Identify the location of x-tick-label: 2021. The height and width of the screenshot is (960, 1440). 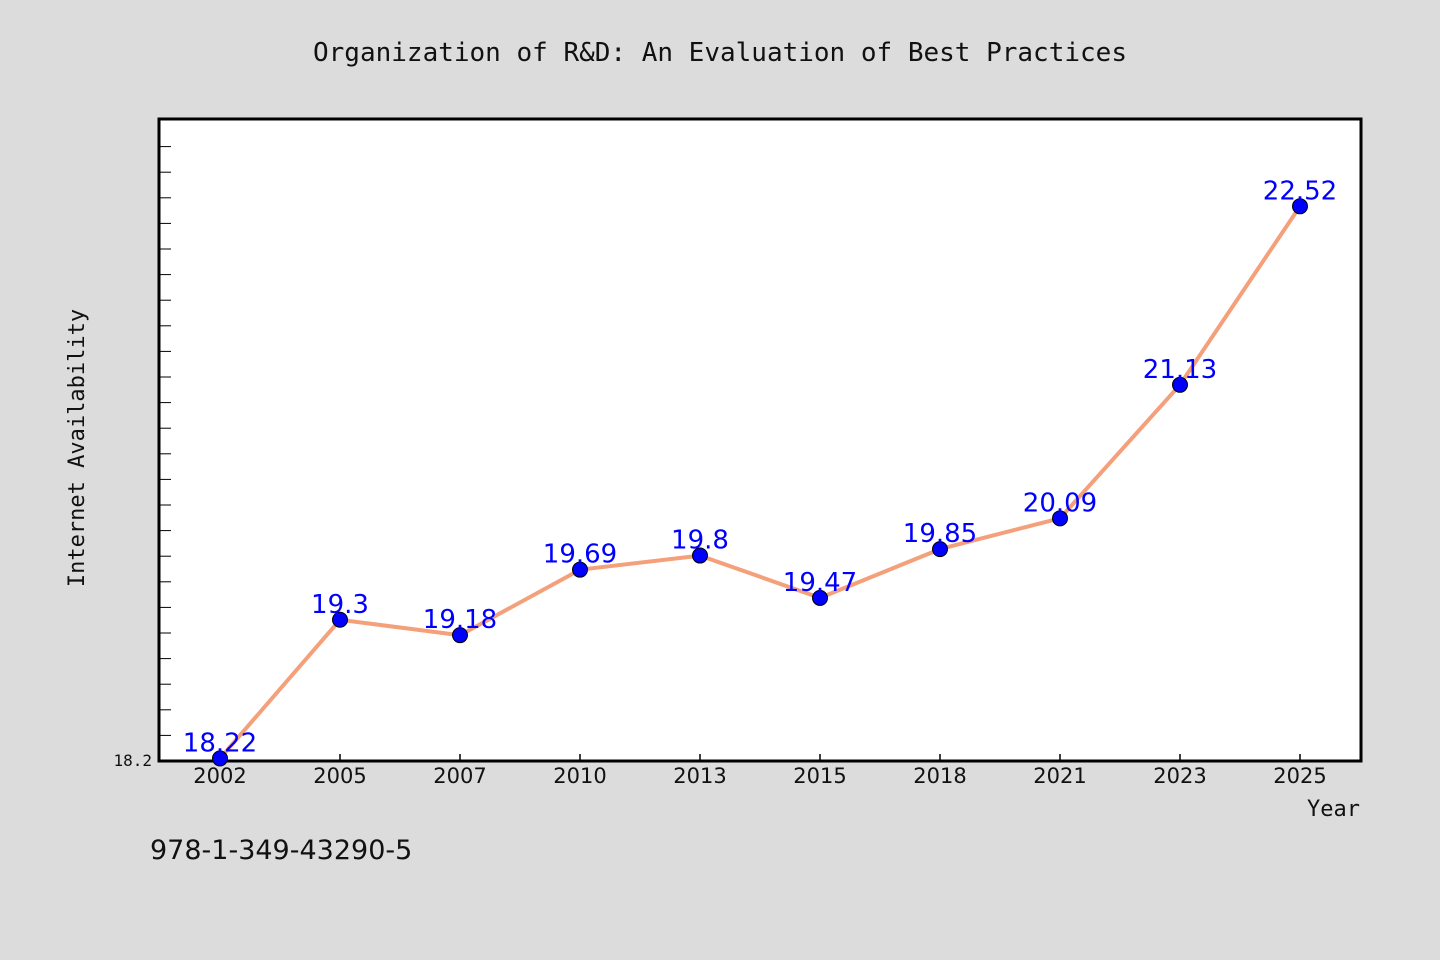
(1059, 776).